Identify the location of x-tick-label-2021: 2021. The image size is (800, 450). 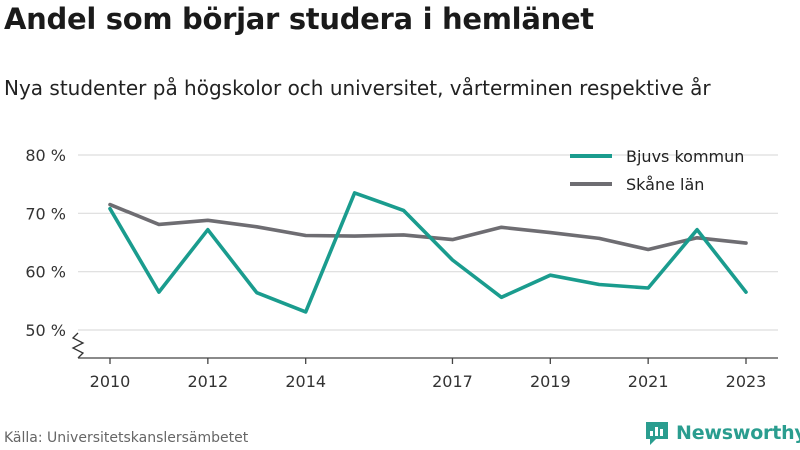
(648, 381).